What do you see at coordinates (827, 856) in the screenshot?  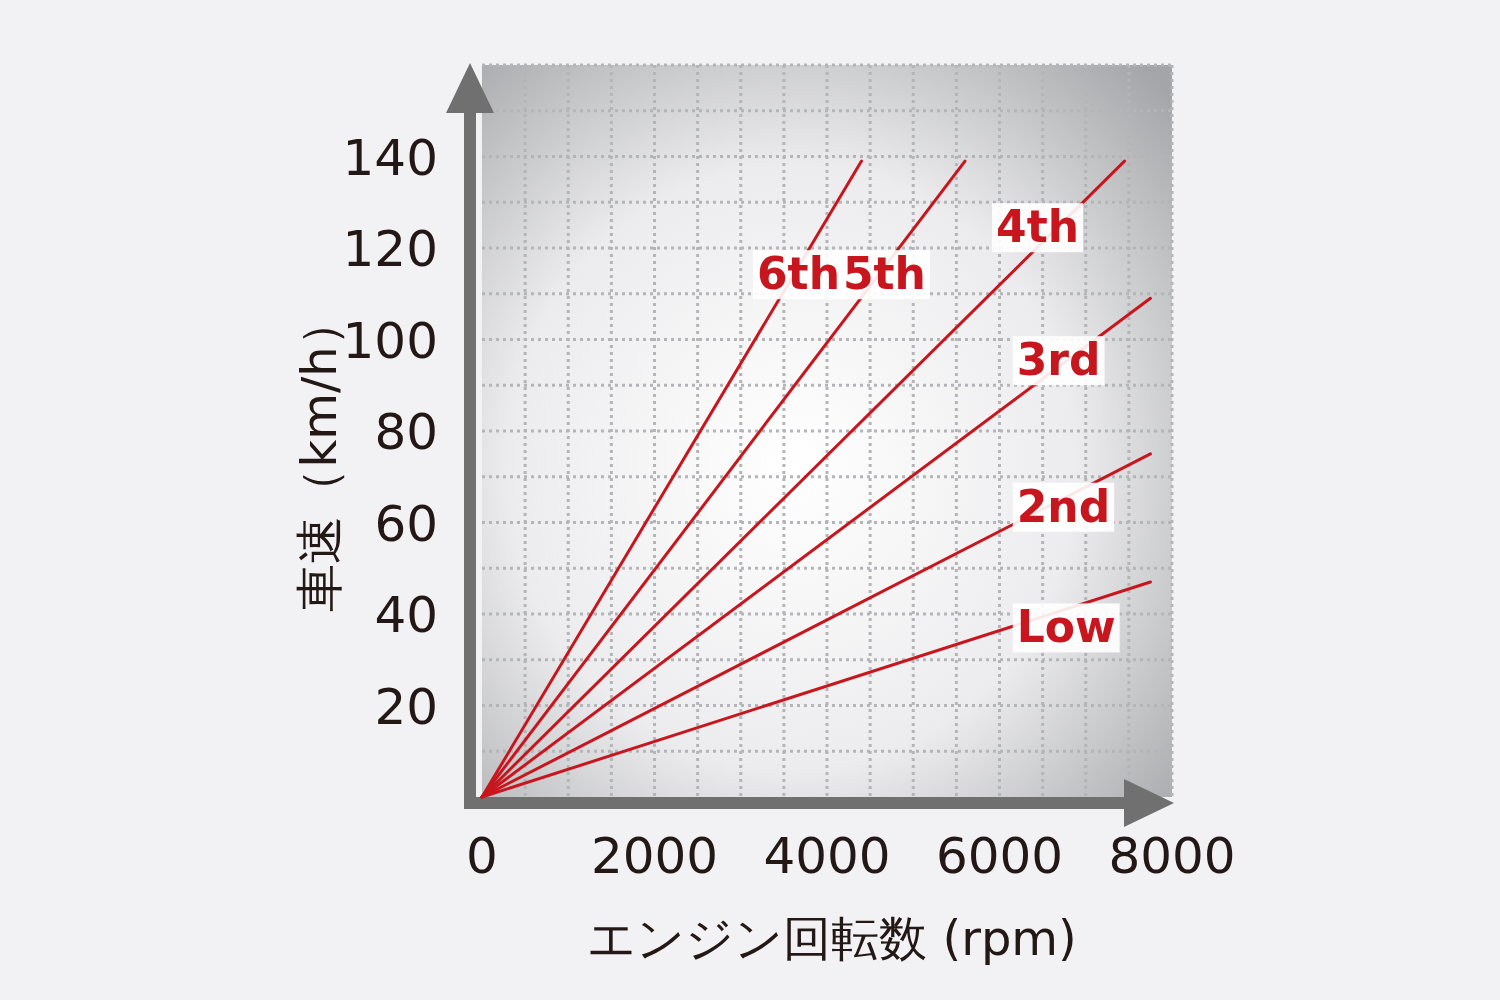 I see `x-tick-label: 4000` at bounding box center [827, 856].